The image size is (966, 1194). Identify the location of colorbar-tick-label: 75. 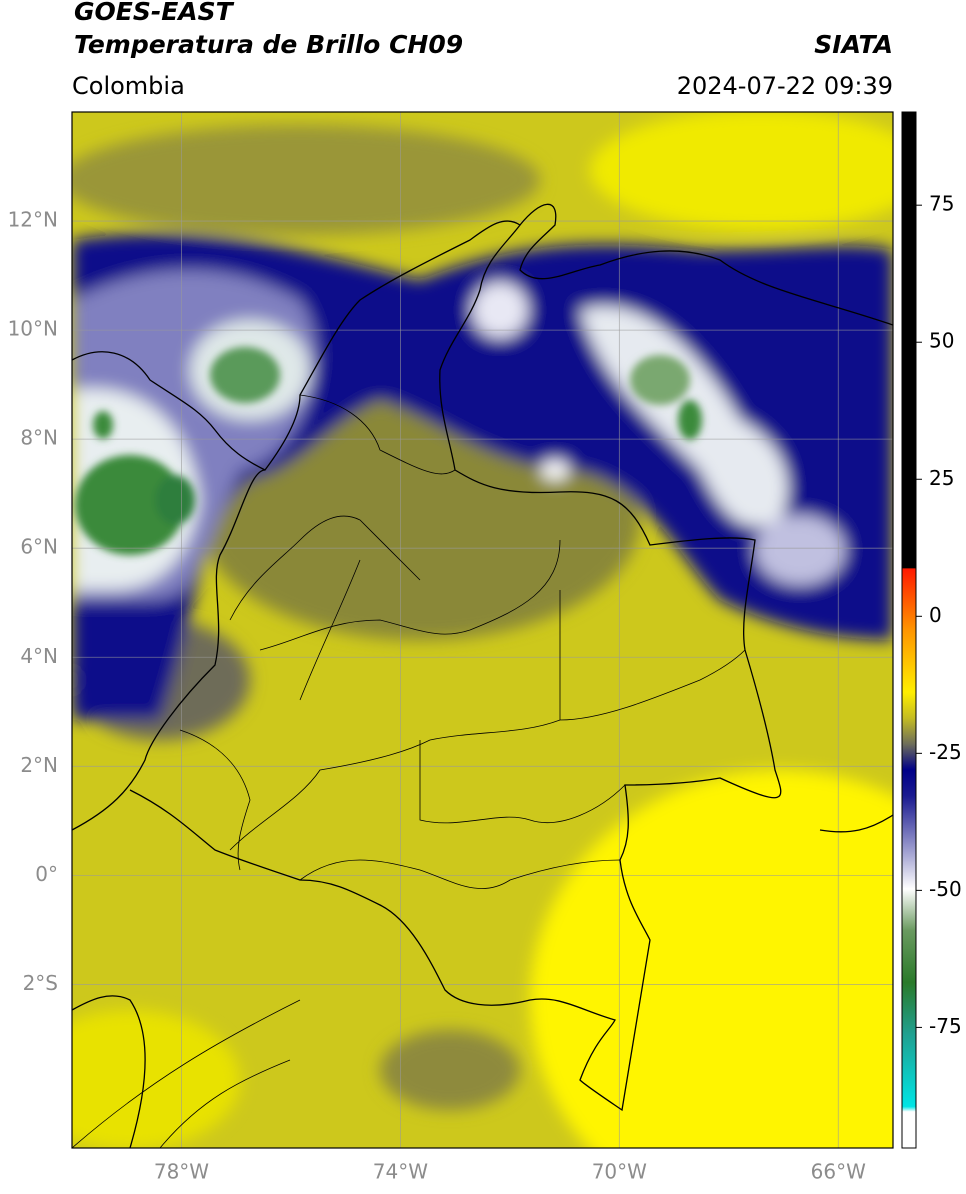
(941, 204).